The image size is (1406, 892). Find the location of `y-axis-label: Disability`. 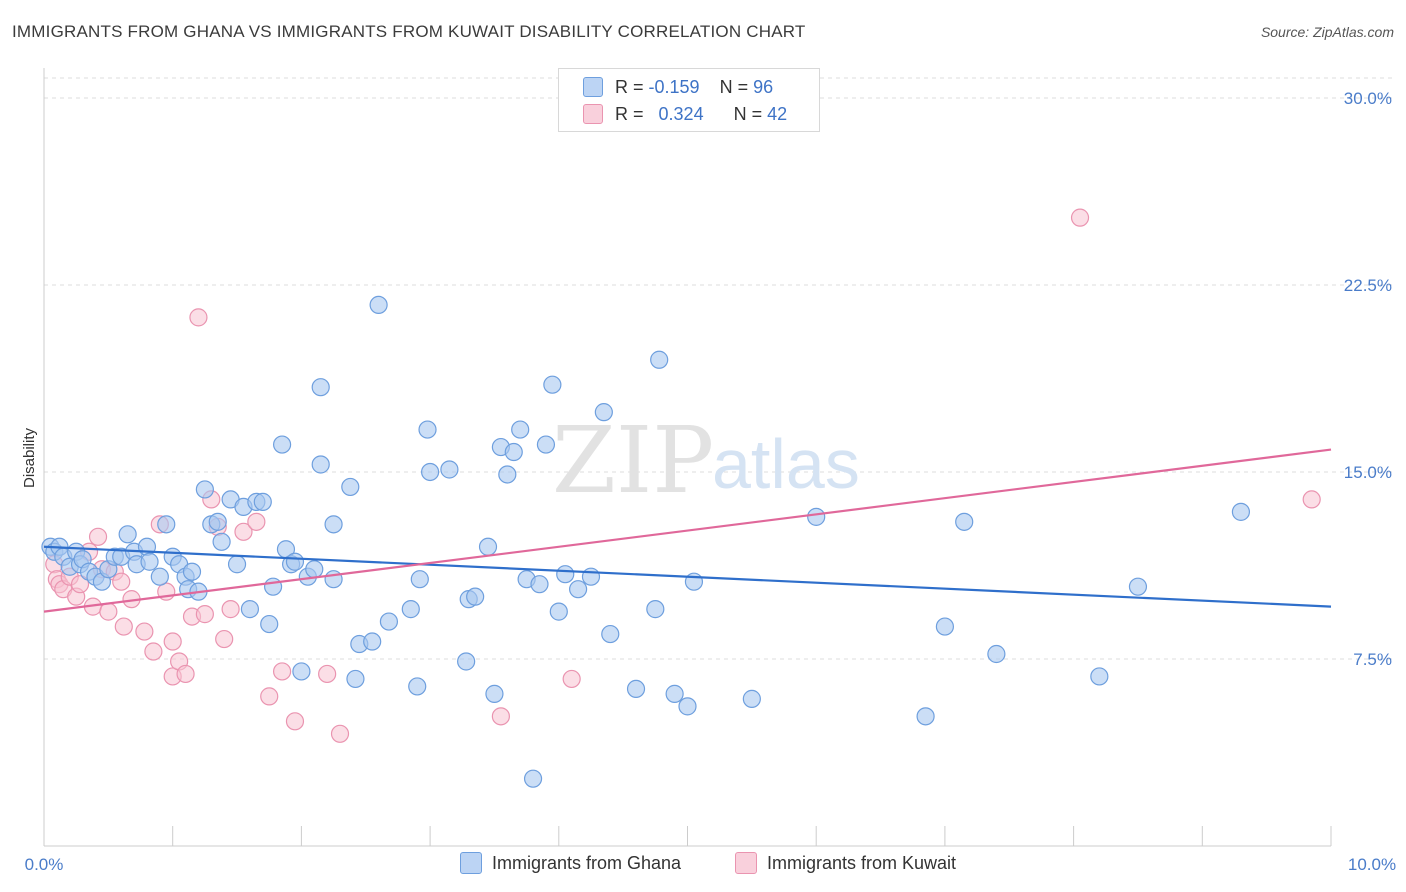

y-axis-label: Disability is located at coordinates (29, 457).